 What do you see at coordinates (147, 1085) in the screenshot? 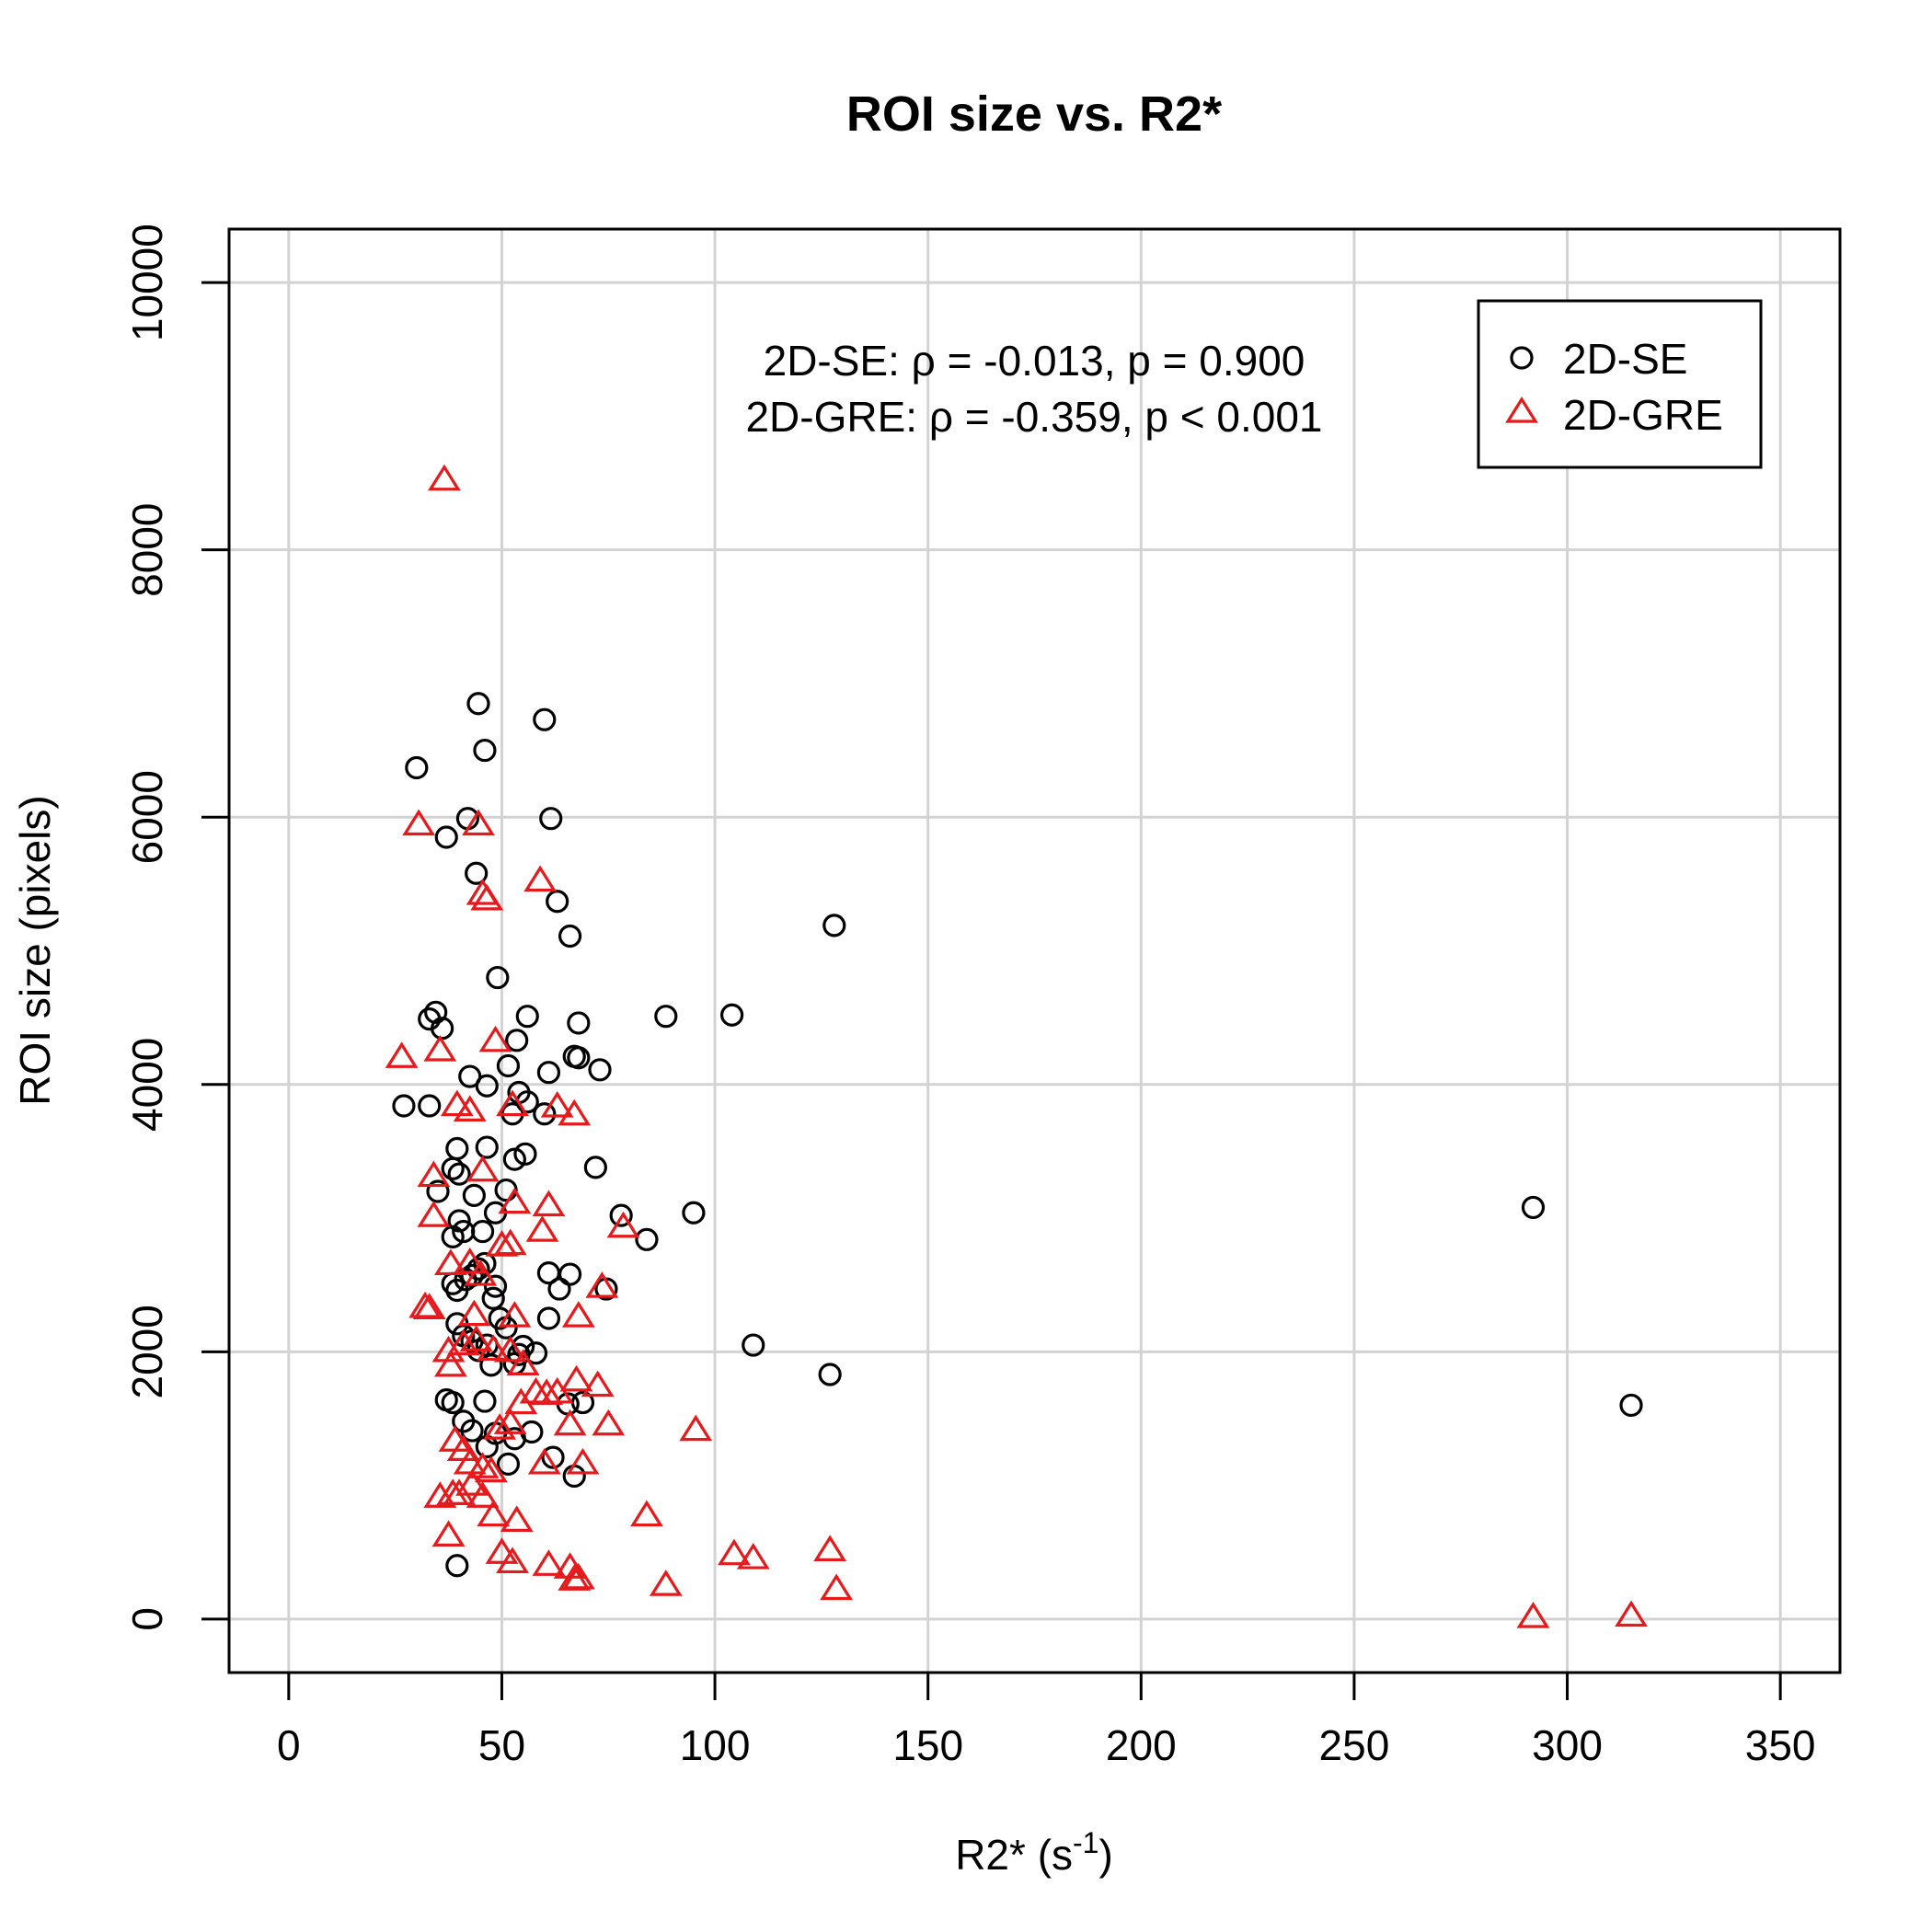
I see `y-tick-label-2: 4000` at bounding box center [147, 1085].